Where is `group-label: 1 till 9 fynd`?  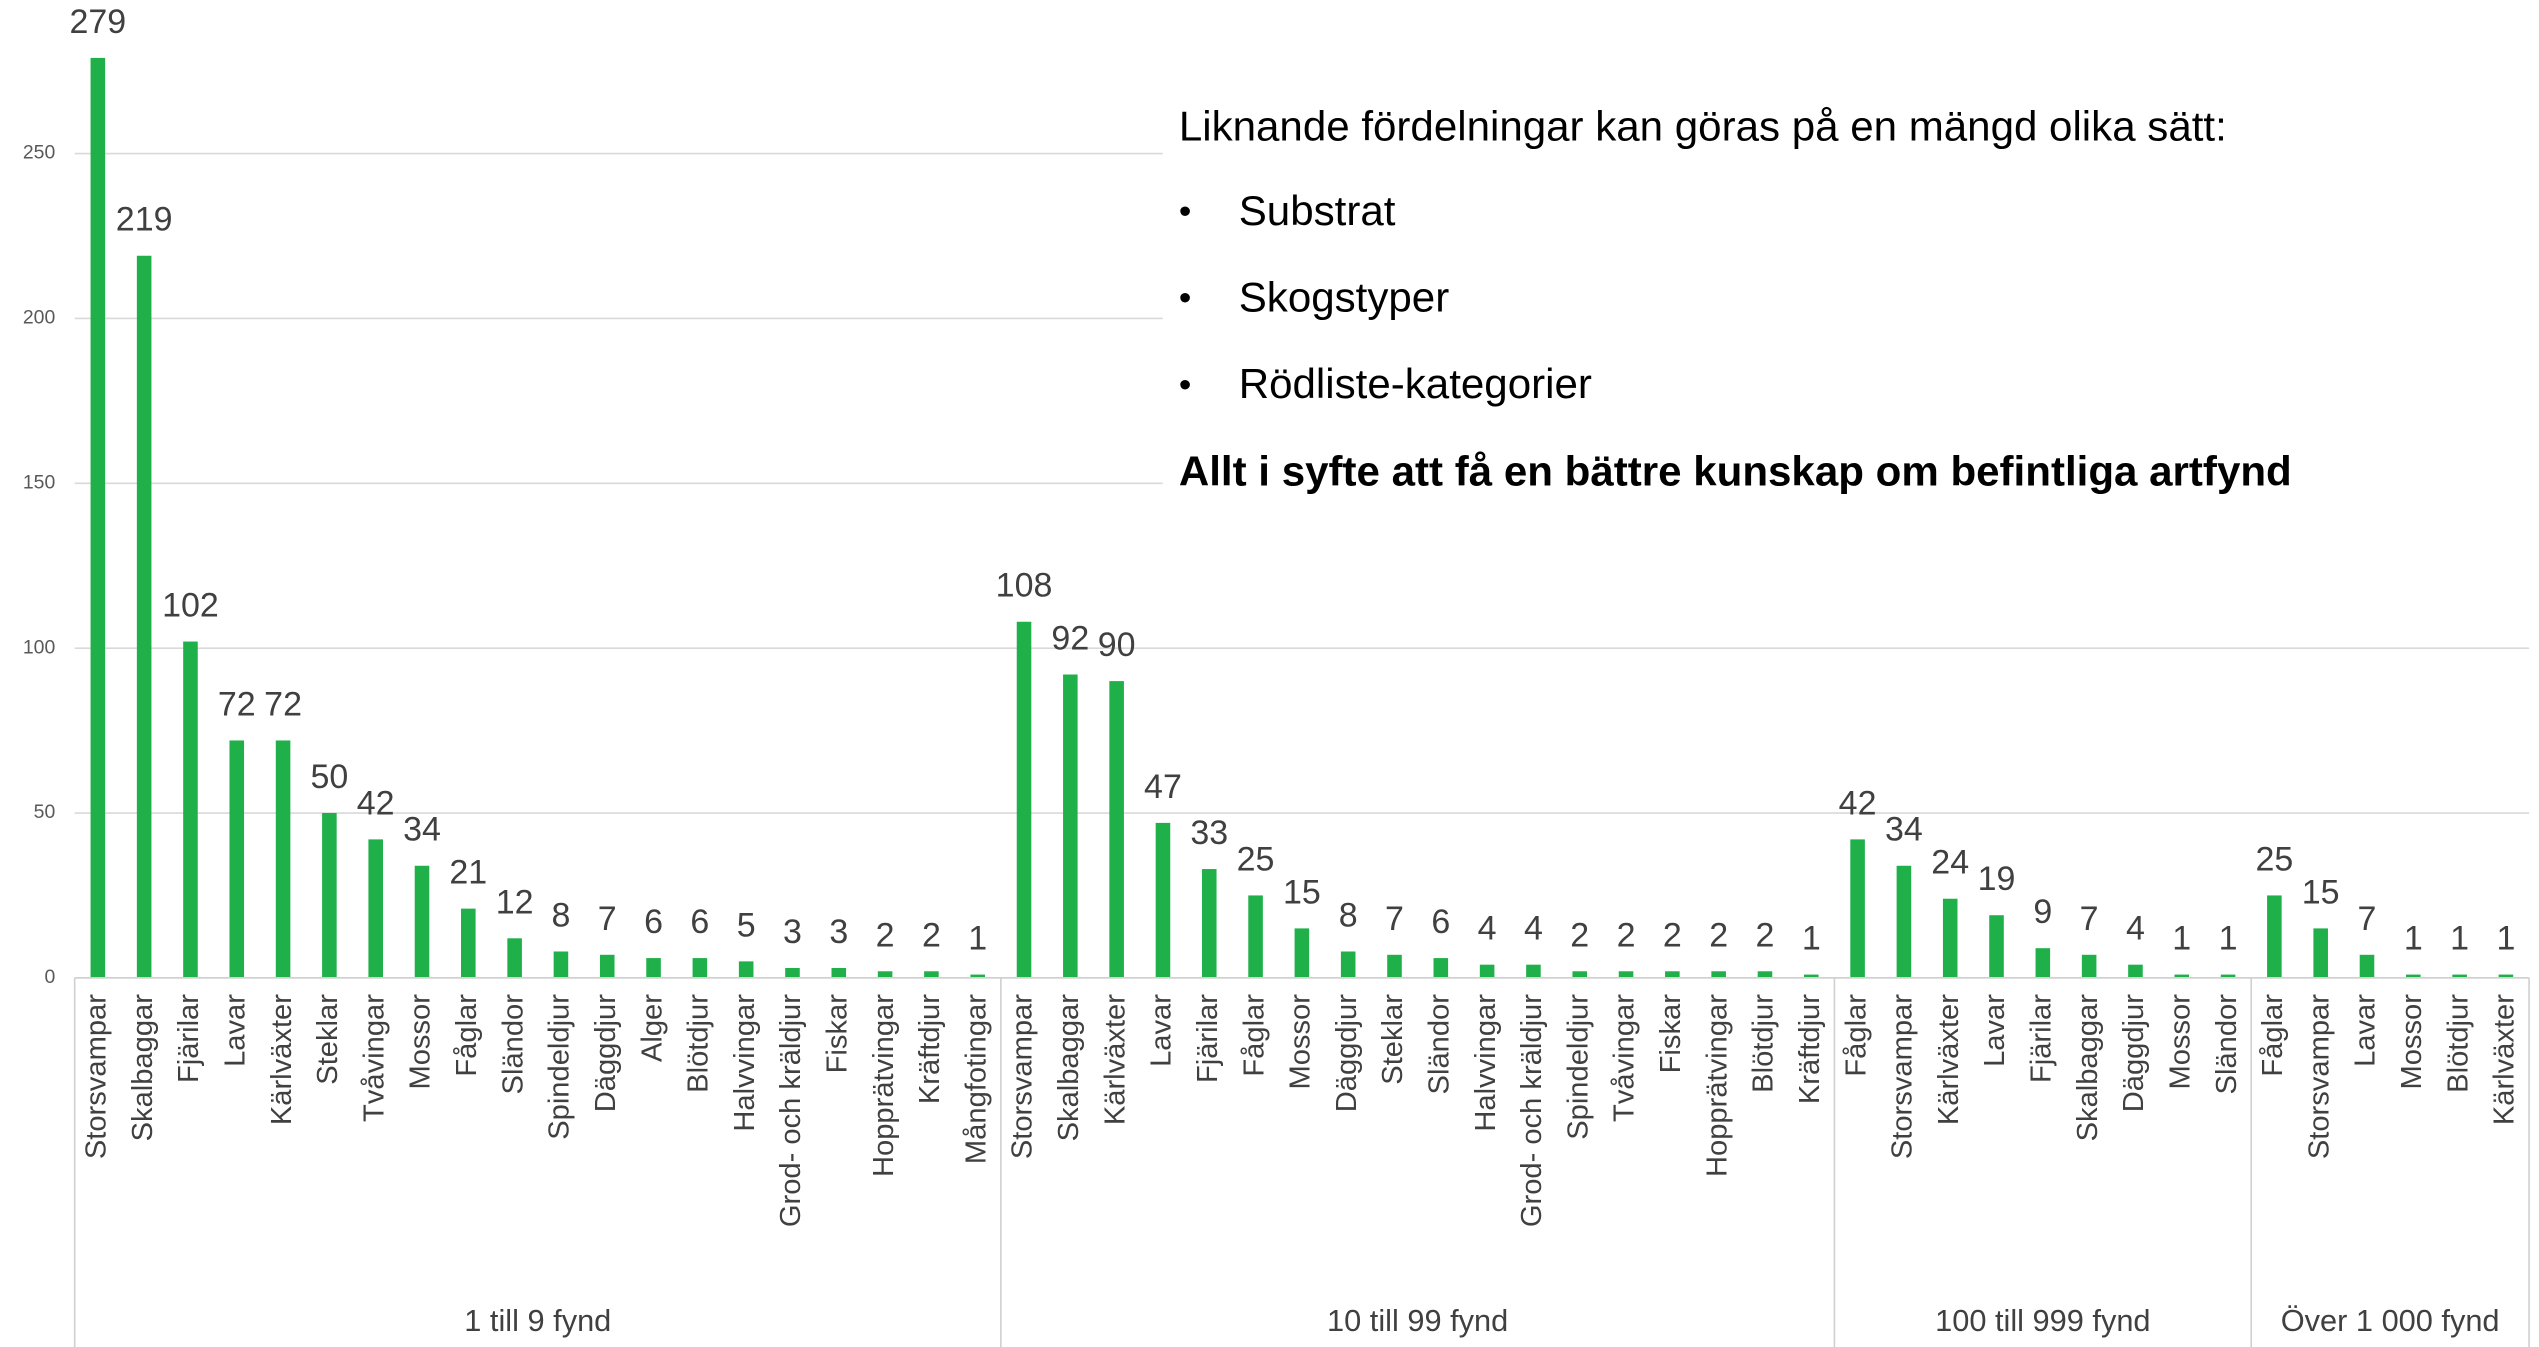
group-label: 1 till 9 fynd is located at coordinates (537, 1320).